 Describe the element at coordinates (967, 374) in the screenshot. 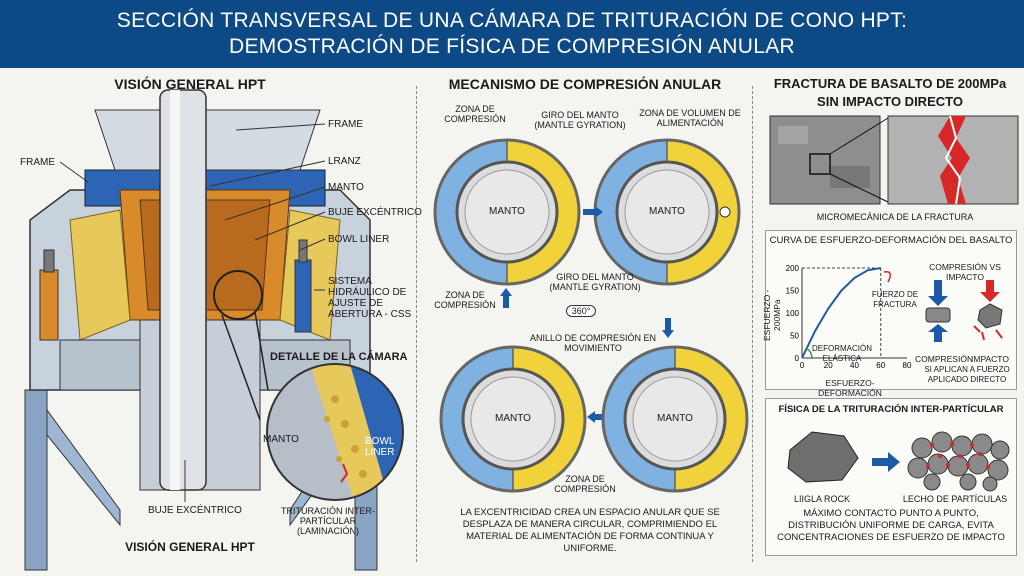

I see `label-aplican: SI APLICAN A FUERZO APLICADO DIRECTO` at that location.